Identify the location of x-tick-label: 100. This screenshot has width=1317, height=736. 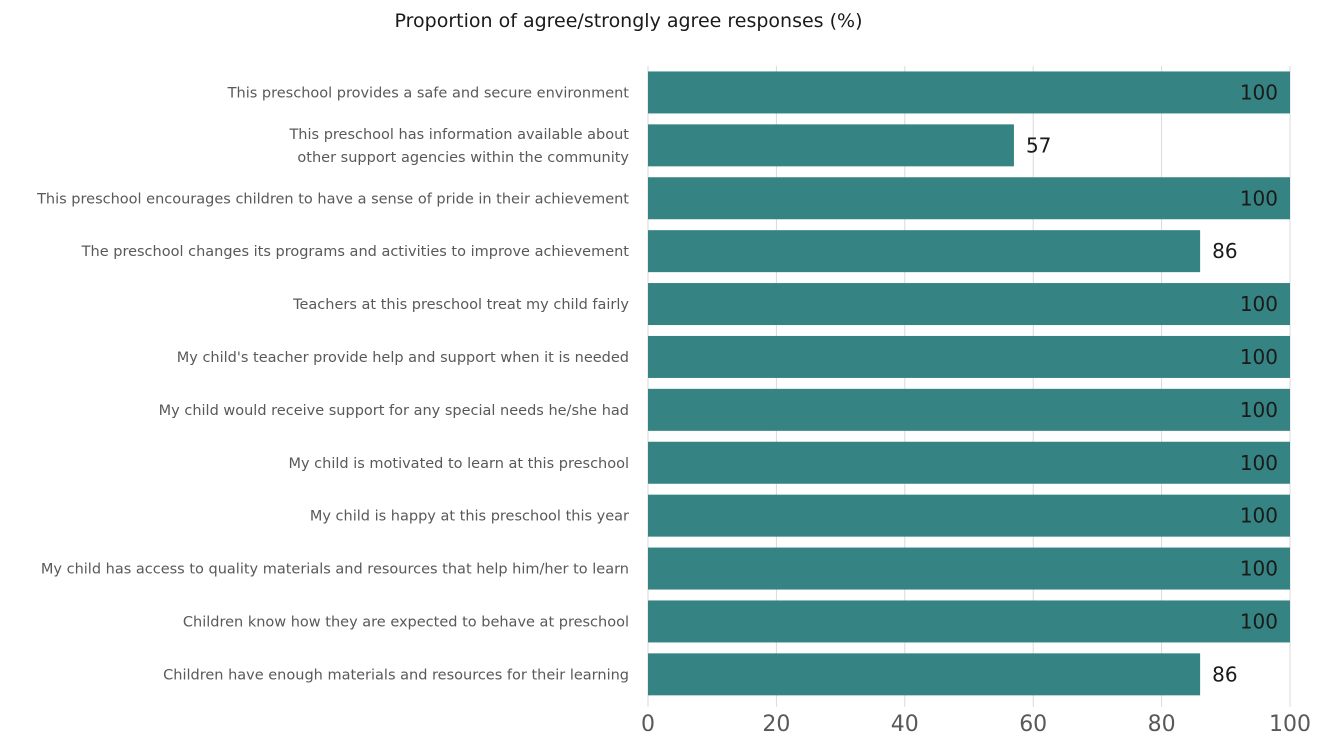
(1290, 724).